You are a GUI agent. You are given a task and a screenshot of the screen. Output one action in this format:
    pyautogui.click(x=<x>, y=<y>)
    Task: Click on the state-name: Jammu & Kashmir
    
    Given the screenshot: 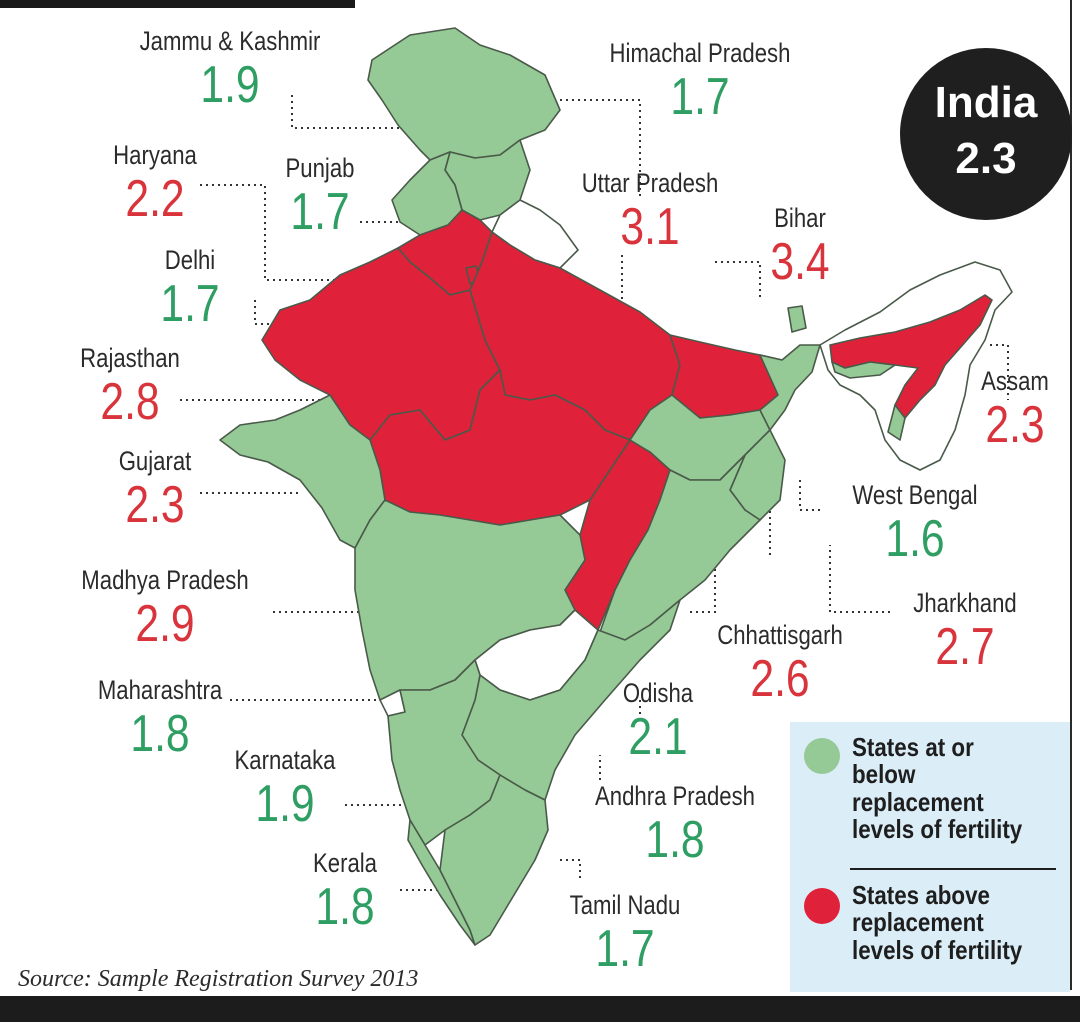 What is the action you would take?
    pyautogui.click(x=230, y=41)
    